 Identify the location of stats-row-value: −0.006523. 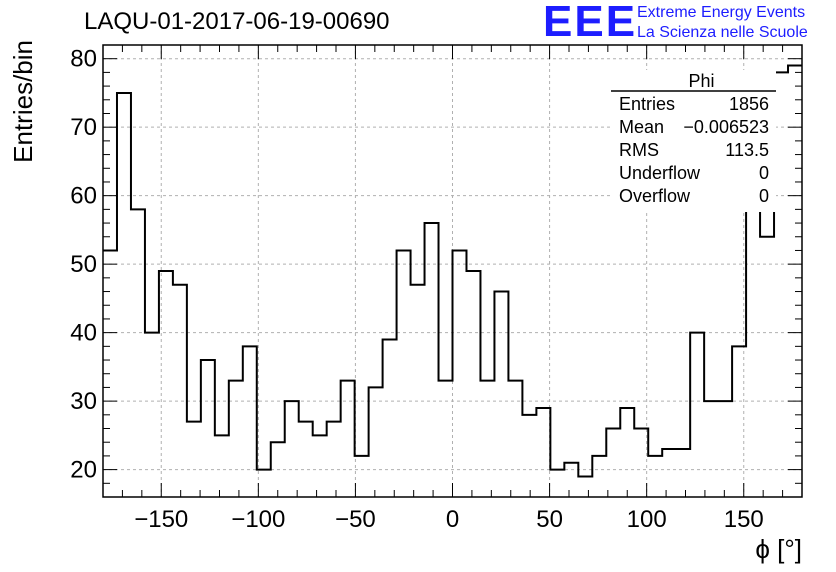
(726, 127).